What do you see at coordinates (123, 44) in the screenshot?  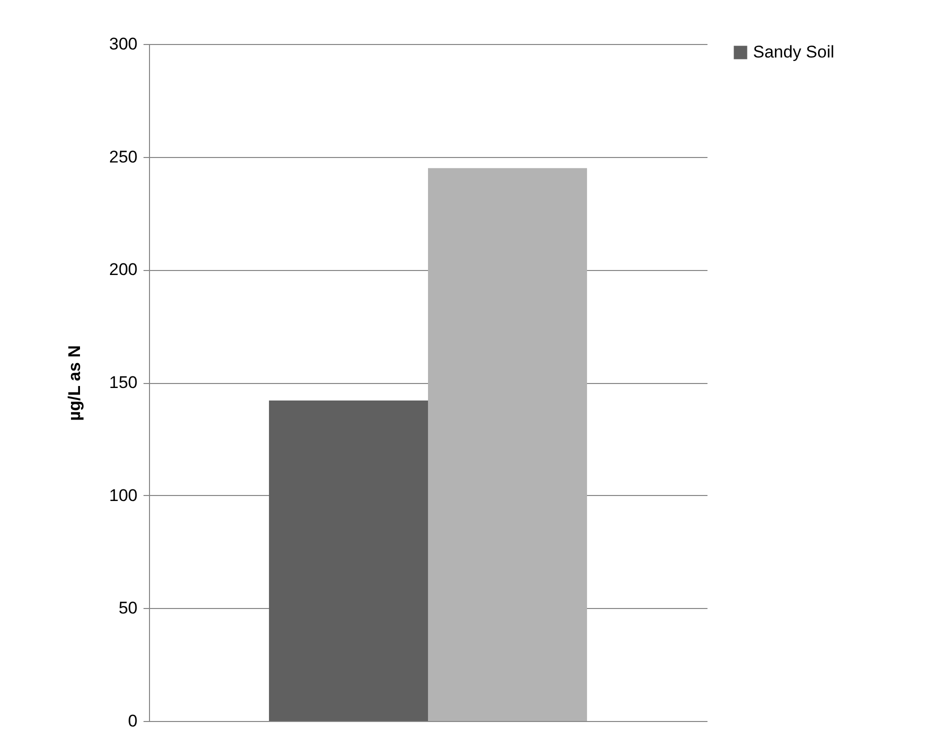 I see `y-tick-label: 300` at bounding box center [123, 44].